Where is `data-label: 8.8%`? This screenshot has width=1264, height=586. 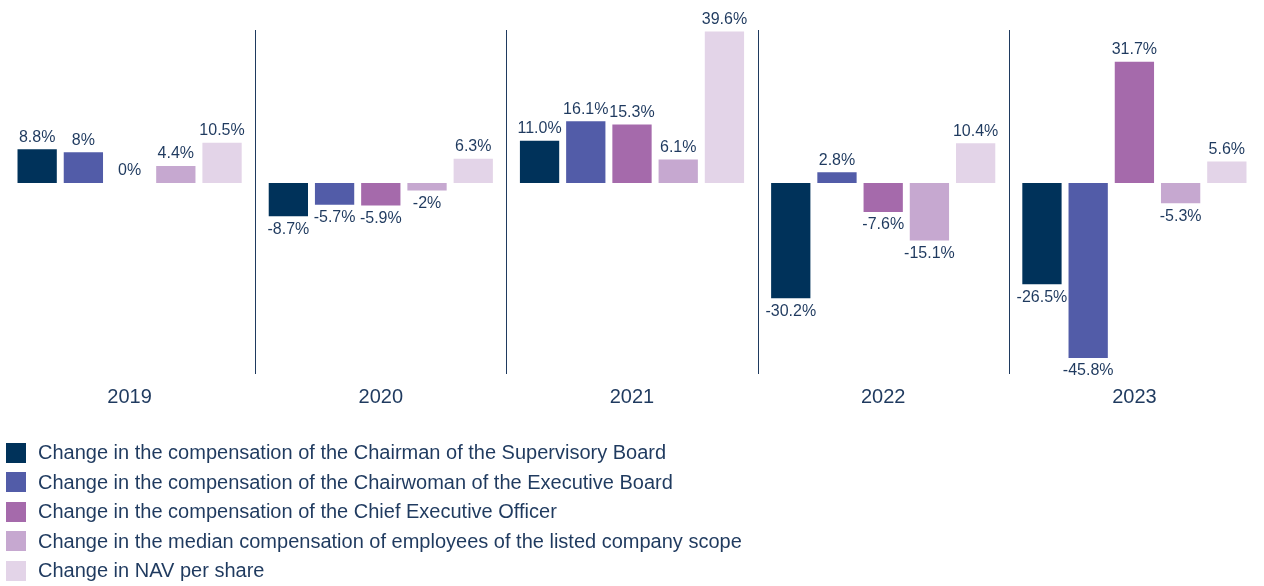
data-label: 8.8% is located at coordinates (37, 136).